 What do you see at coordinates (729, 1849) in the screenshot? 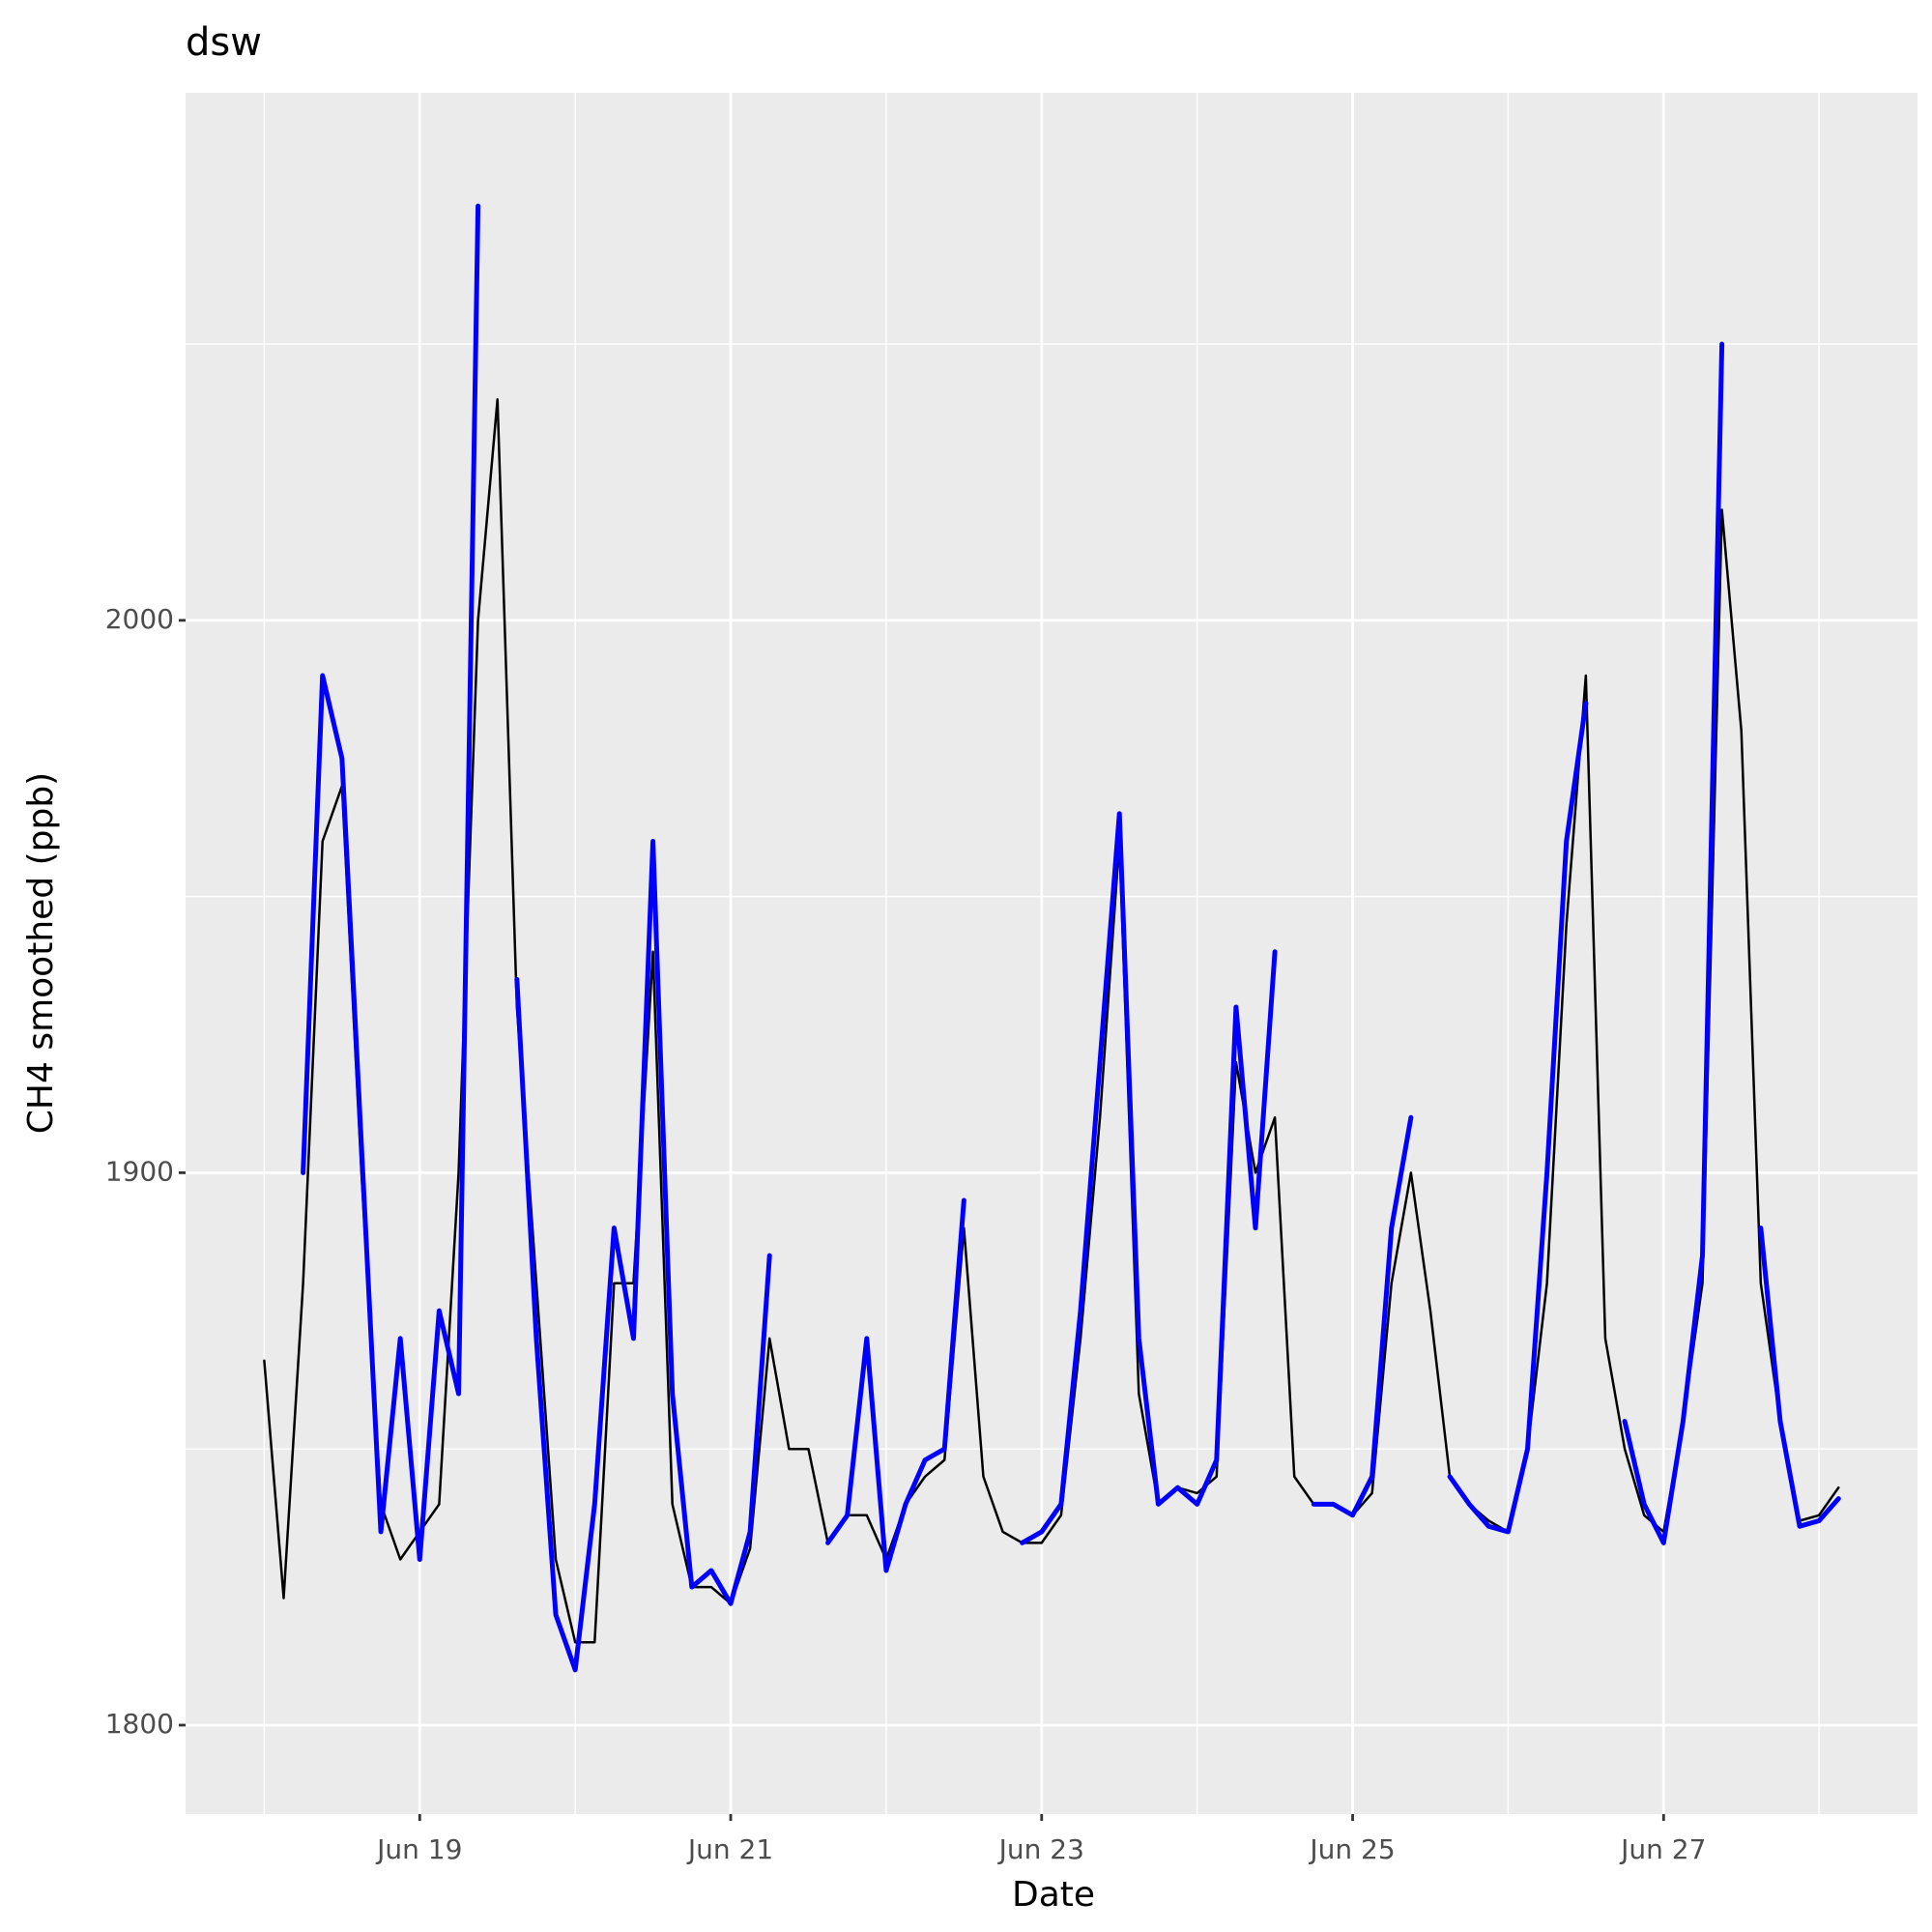
I see `x-tick-label: Jun 21` at bounding box center [729, 1849].